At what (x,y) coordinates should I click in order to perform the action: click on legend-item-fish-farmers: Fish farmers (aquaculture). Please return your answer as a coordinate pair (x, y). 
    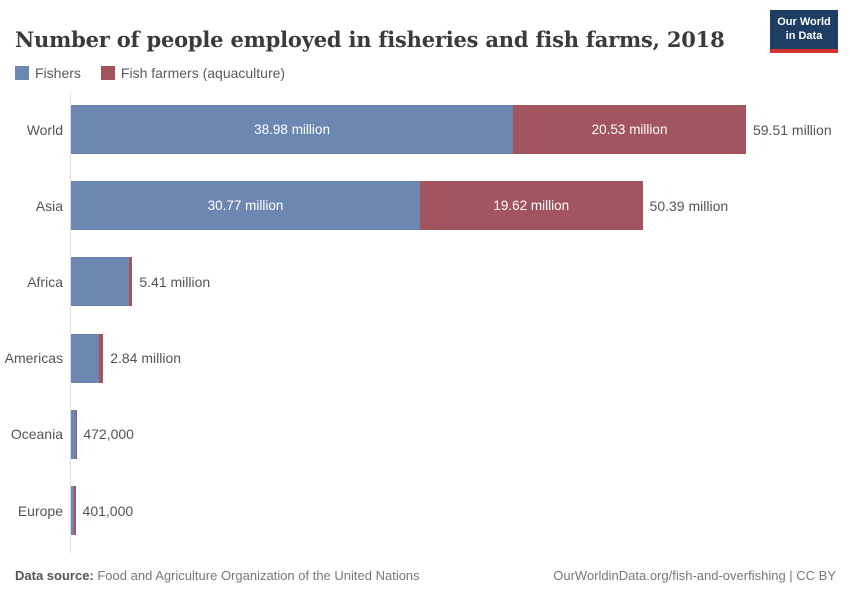
    Looking at the image, I should click on (193, 73).